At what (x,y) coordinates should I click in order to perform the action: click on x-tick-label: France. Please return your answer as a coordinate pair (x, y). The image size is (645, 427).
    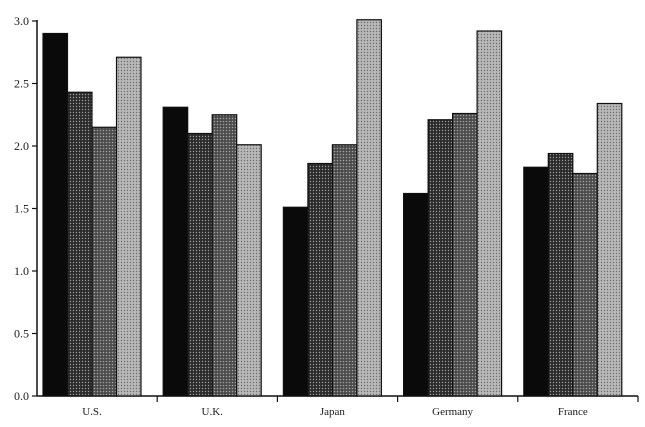
    Looking at the image, I should click on (573, 412).